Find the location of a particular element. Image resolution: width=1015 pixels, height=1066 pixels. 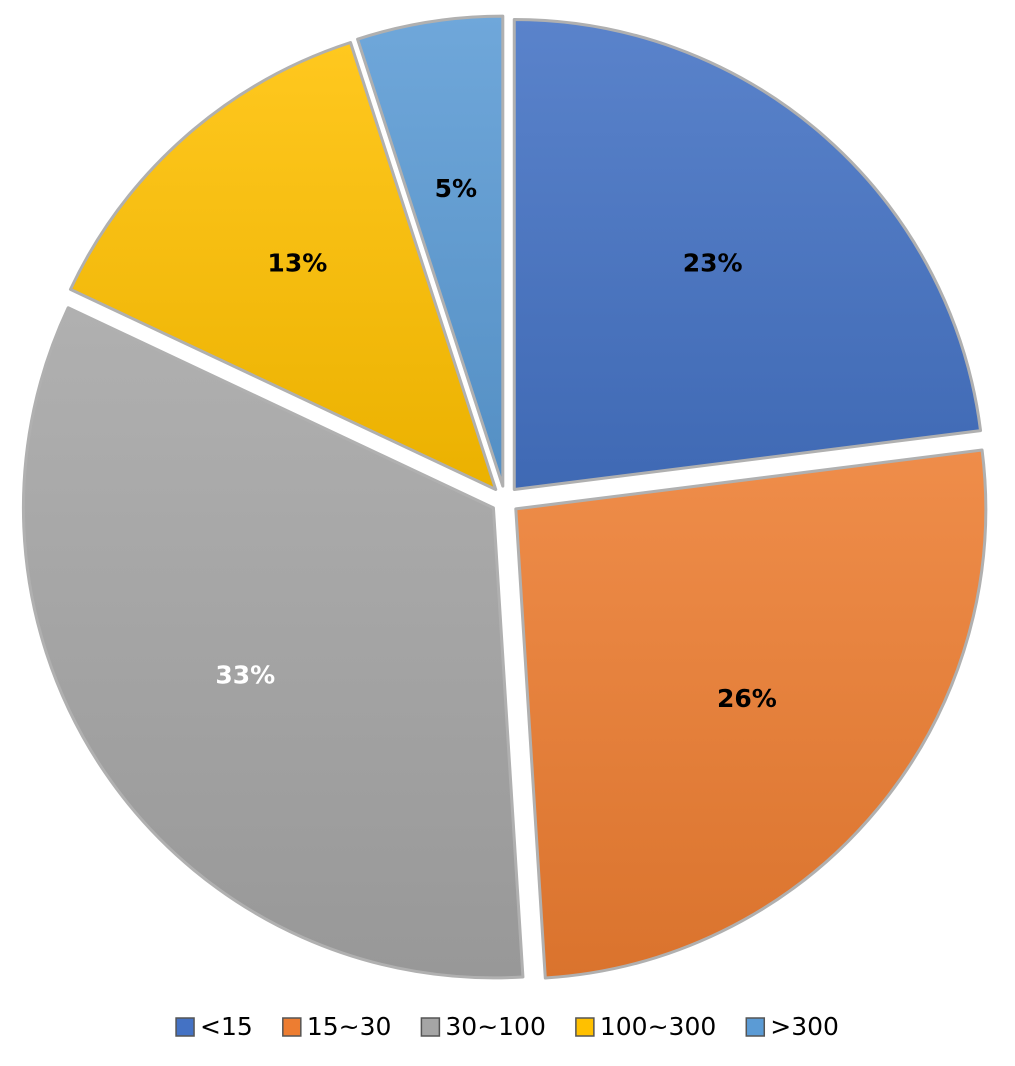

data-label-gt-300: 5% is located at coordinates (456, 188).